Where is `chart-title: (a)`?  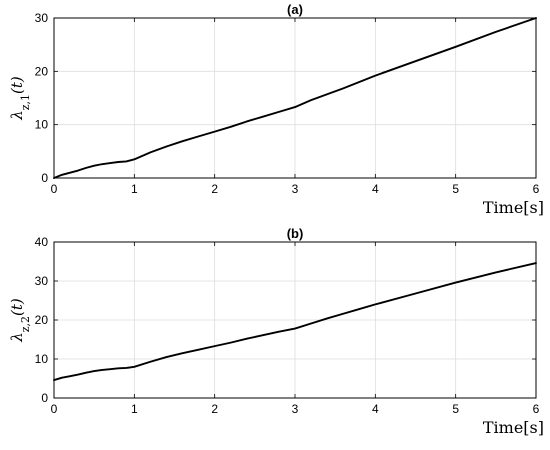 chart-title: (a) is located at coordinates (295, 9).